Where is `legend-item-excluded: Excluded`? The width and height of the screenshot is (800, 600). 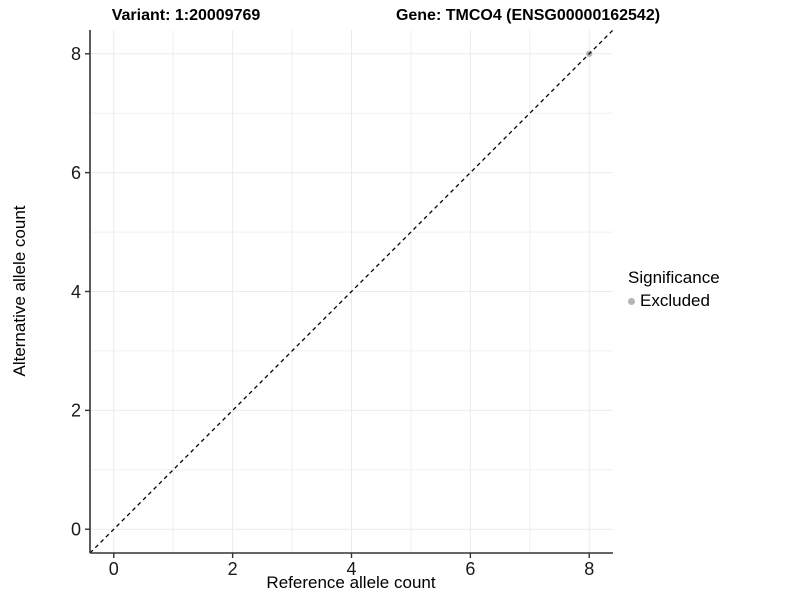 legend-item-excluded: Excluded is located at coordinates (674, 301).